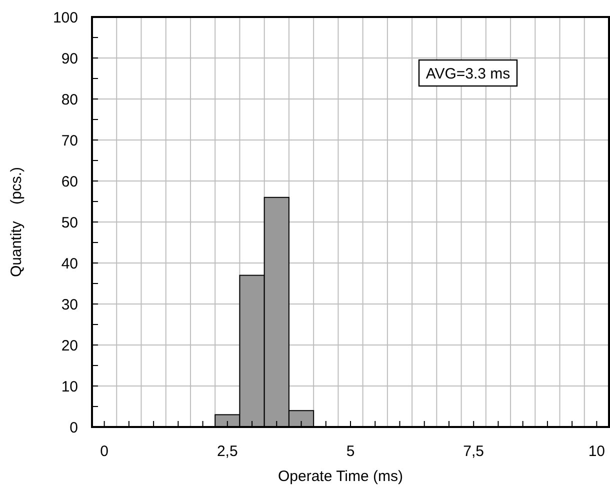 This screenshot has width=610, height=493. What do you see at coordinates (69, 181) in the screenshot?
I see `y-tick-label: 60` at bounding box center [69, 181].